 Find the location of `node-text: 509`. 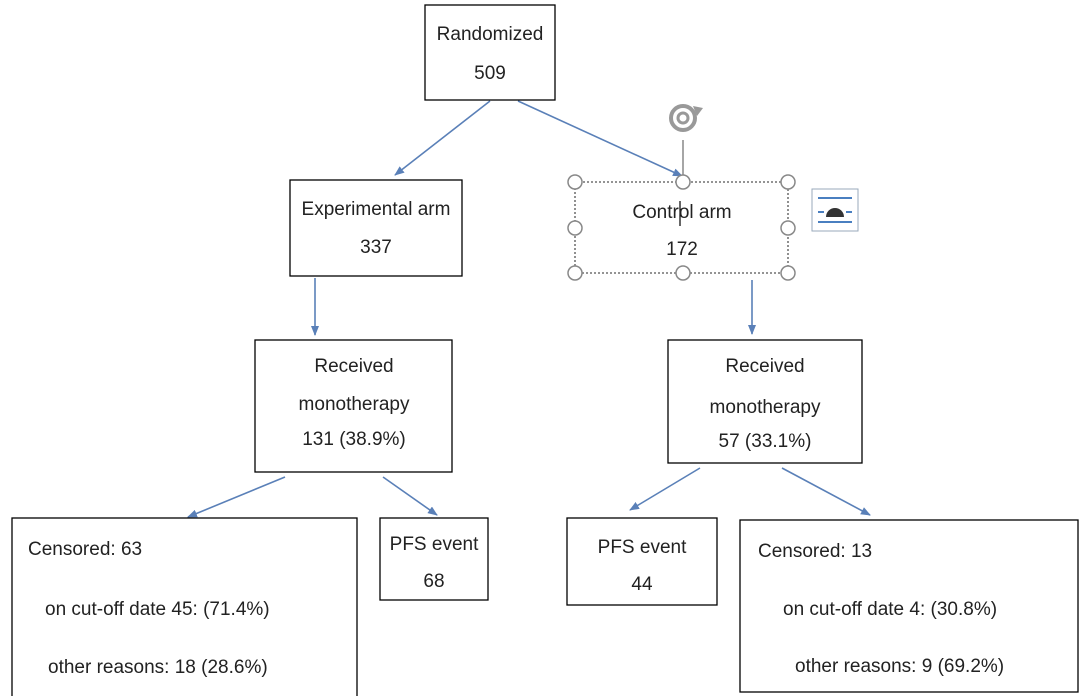

node-text: 509 is located at coordinates (490, 73).